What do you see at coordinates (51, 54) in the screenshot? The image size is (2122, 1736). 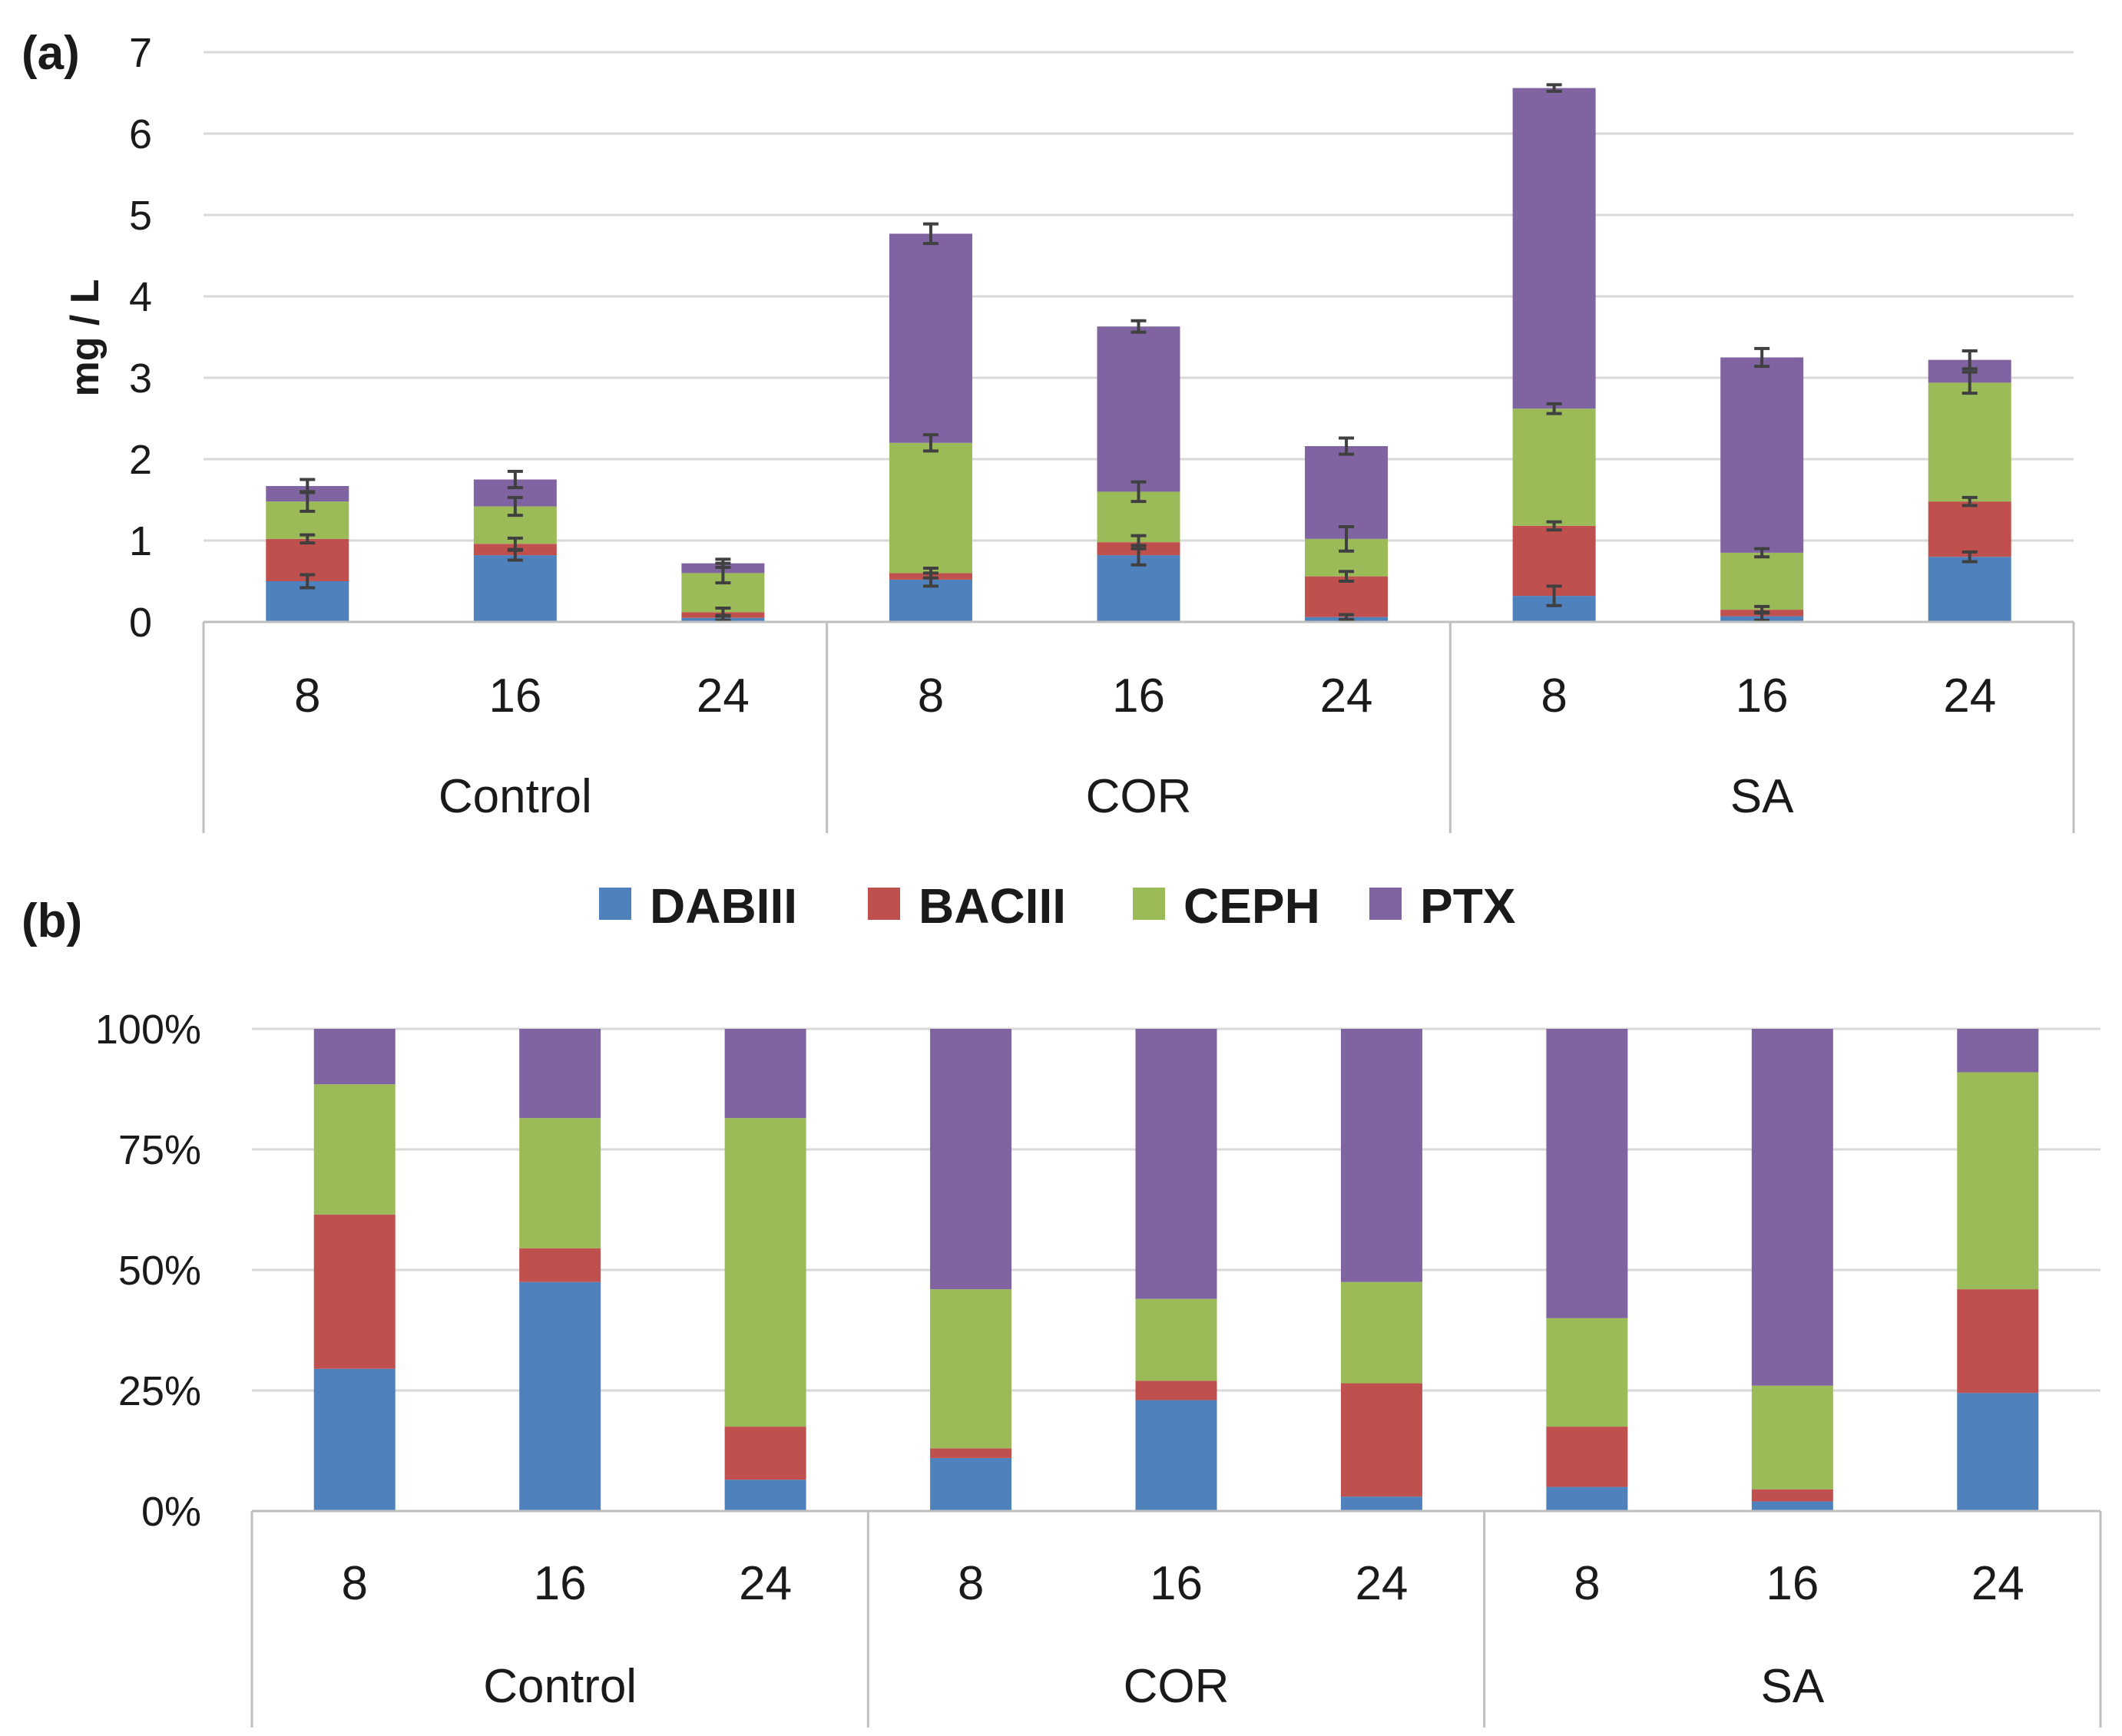 I see `panel-label-a: (a)` at bounding box center [51, 54].